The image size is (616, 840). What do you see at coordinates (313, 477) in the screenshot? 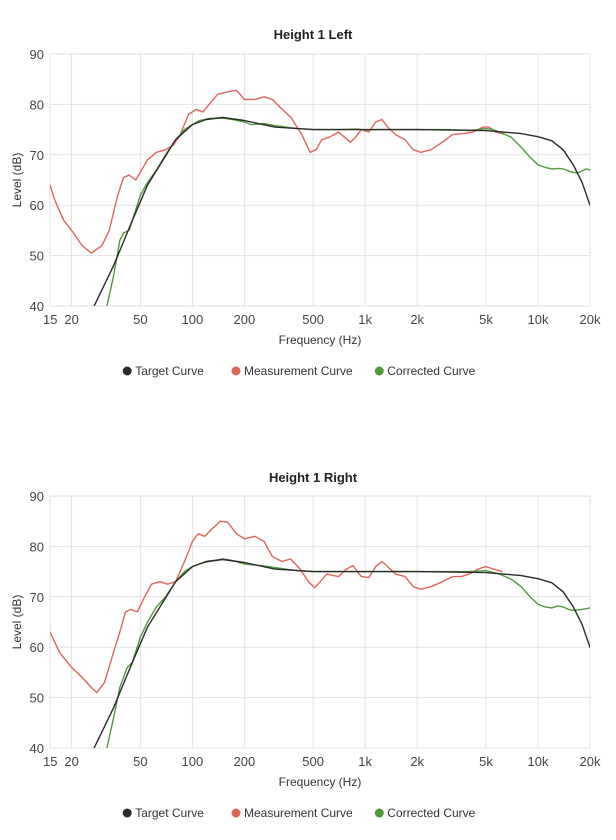
I see `chart-title: Height 1 Right` at bounding box center [313, 477].